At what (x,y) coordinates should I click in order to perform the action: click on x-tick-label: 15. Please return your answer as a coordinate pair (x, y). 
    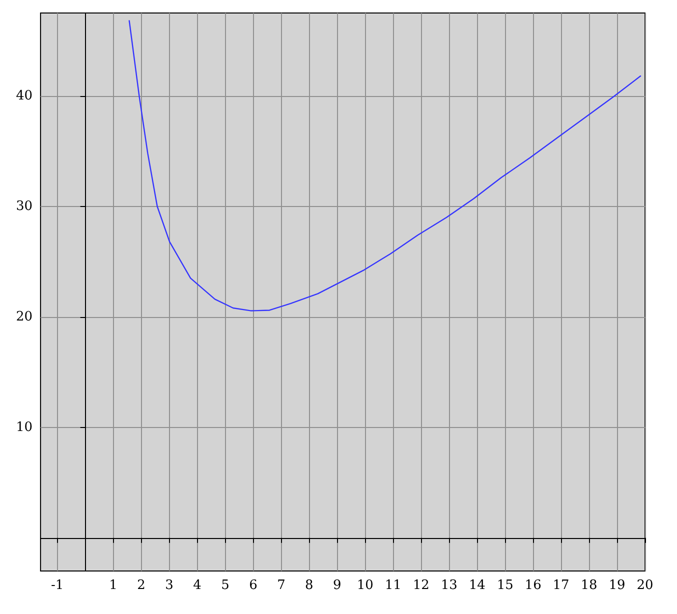
    Looking at the image, I should click on (505, 585).